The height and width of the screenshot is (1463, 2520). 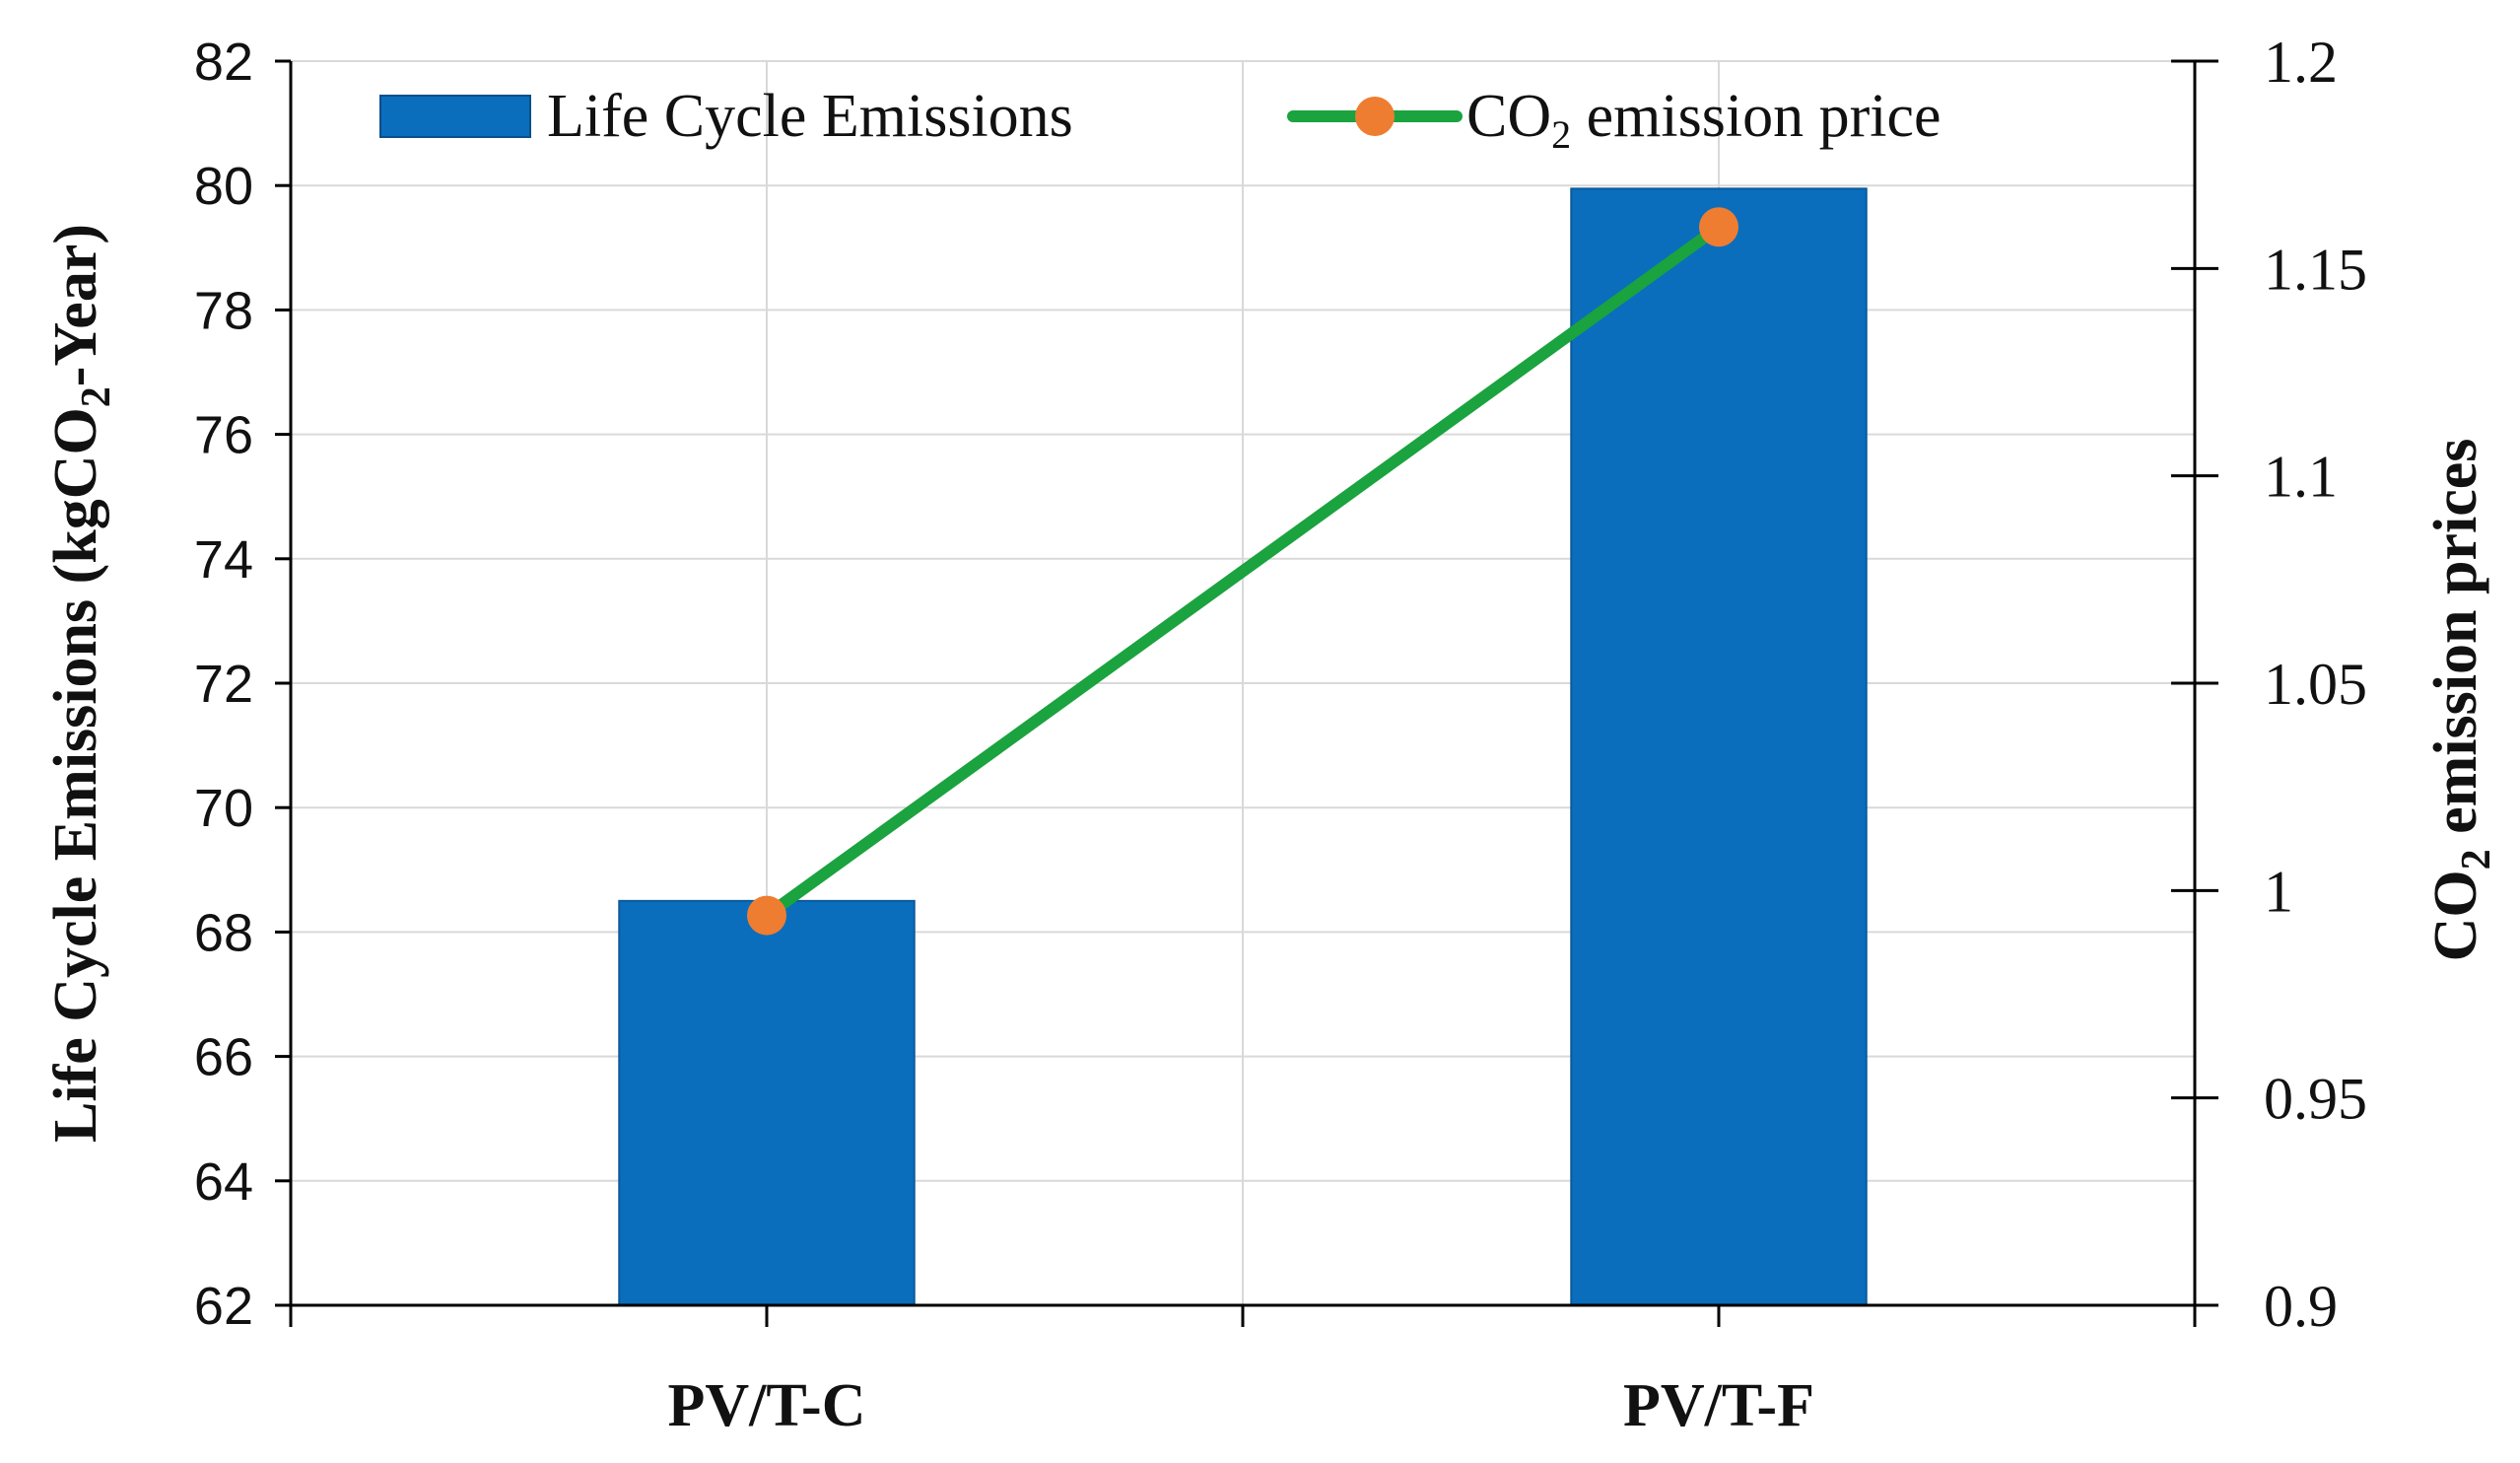 I want to click on right-tick-label: 1, so click(x=2278, y=891).